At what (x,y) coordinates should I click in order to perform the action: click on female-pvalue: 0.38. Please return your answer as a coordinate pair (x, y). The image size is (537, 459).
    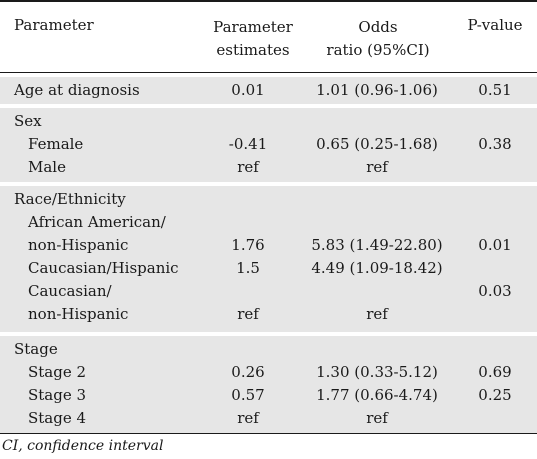
    Looking at the image, I should click on (495, 144).